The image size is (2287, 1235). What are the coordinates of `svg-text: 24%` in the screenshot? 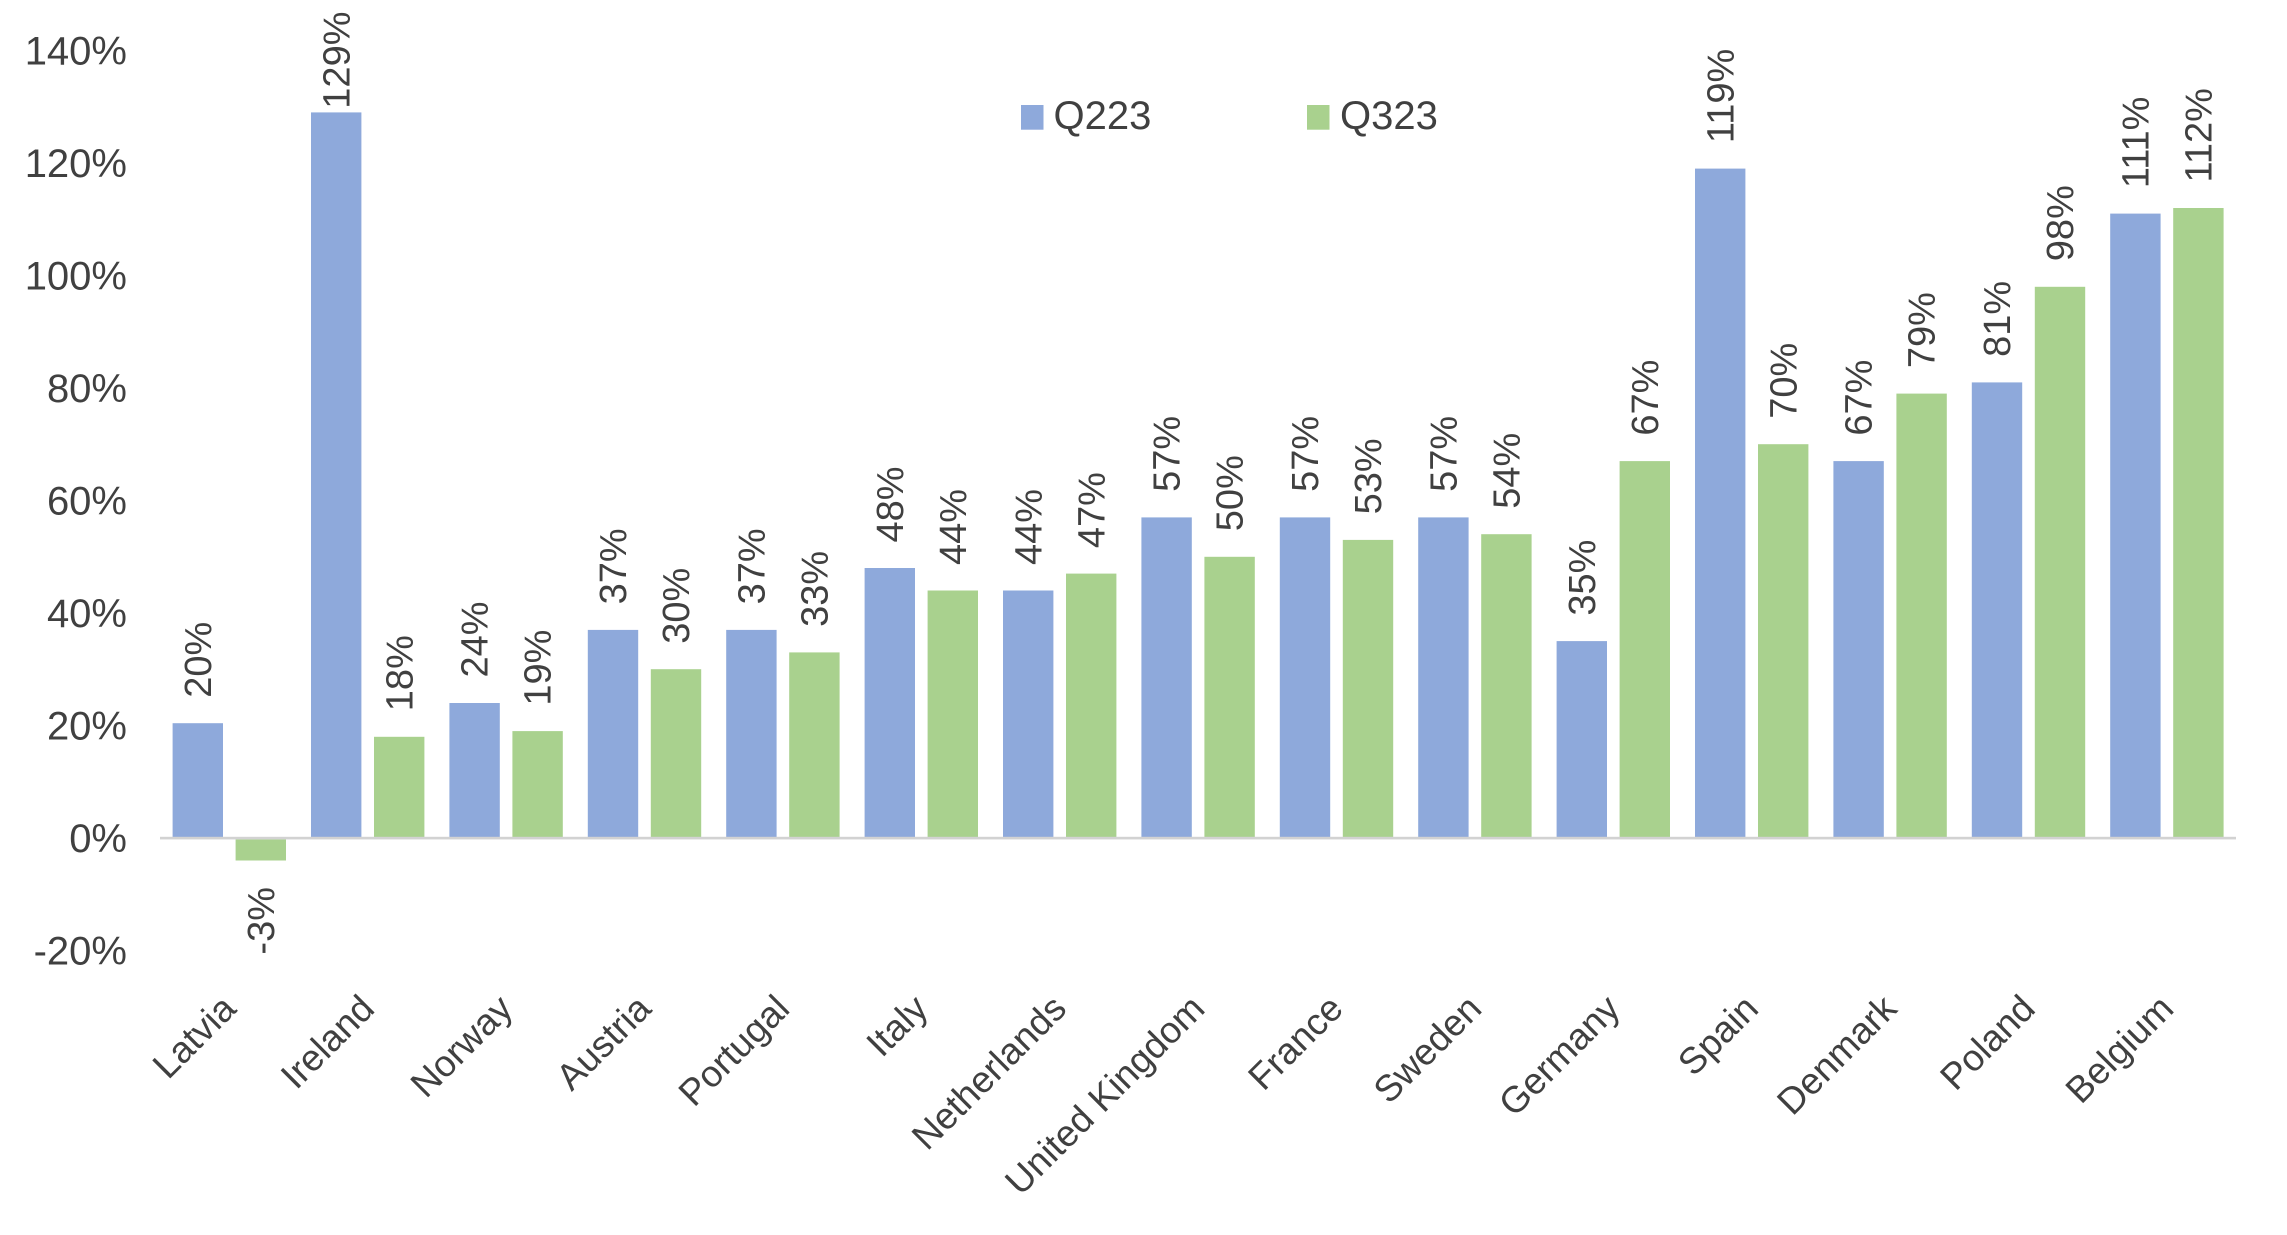 It's located at (476, 639).